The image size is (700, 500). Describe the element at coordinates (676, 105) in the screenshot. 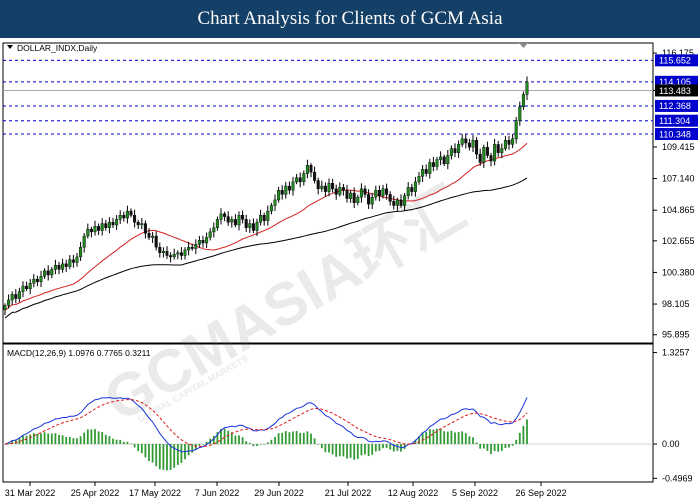

I see `level-tag: 112.368` at that location.